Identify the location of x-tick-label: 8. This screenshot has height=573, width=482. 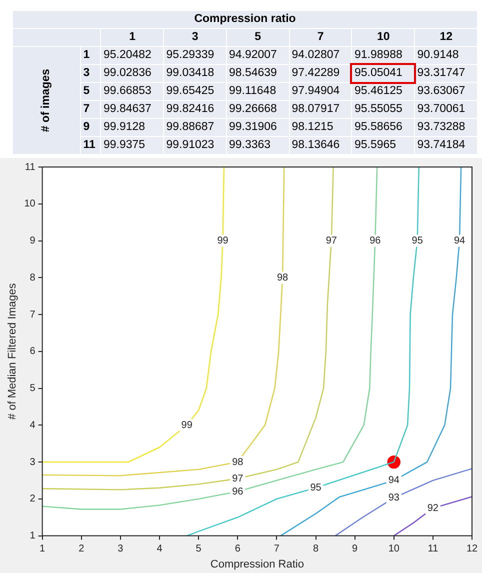
(315, 549).